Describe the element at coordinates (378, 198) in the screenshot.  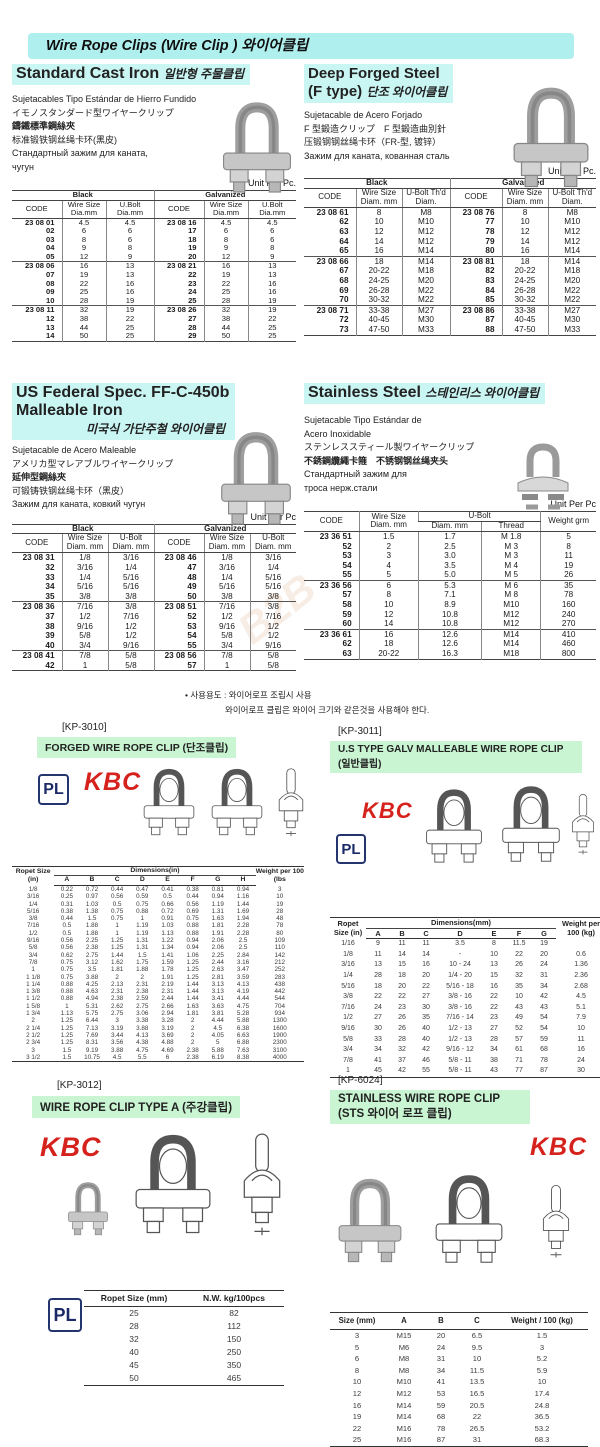
I see `col-wire-size: Wire Size Diam. mm` at that location.